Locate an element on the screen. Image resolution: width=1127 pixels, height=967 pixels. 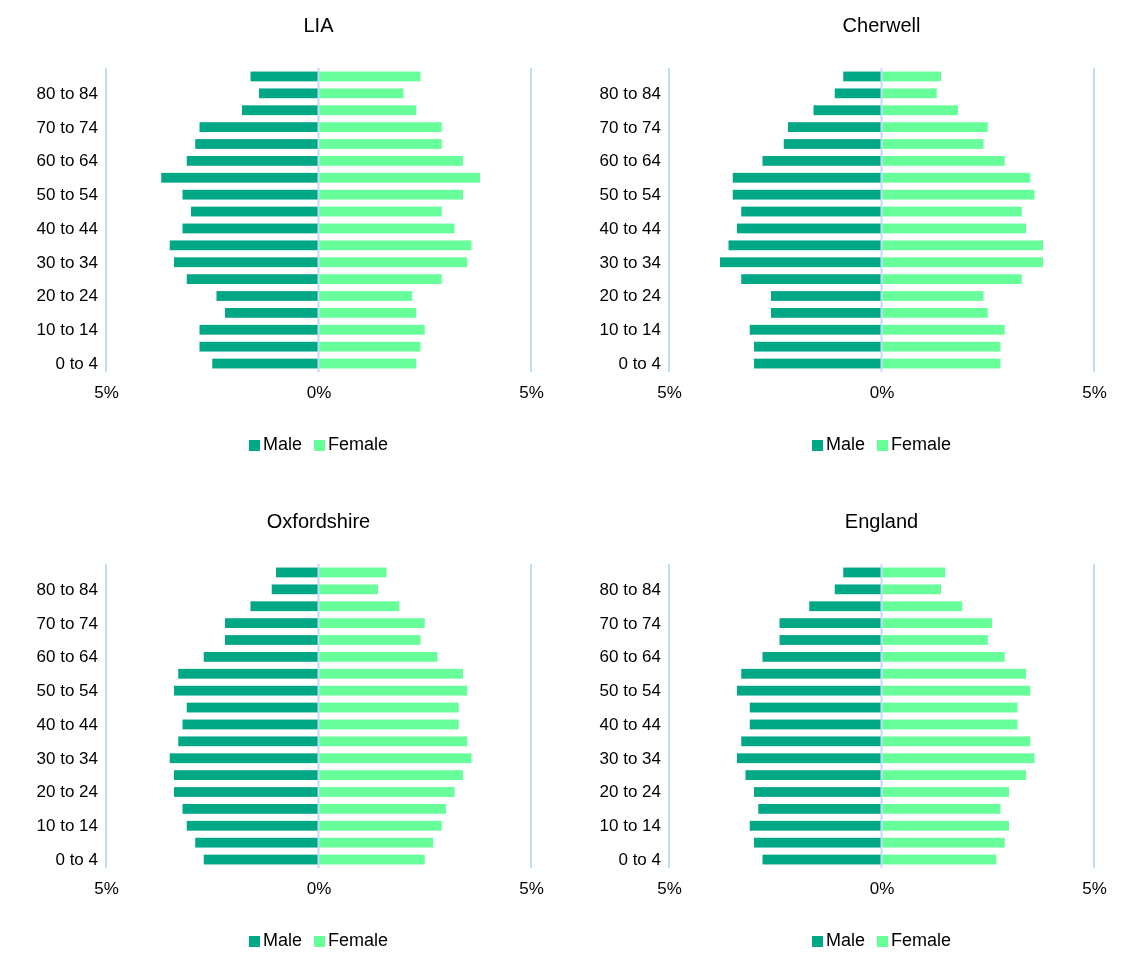
y-tick-label: 50 to 54 is located at coordinates (630, 195).